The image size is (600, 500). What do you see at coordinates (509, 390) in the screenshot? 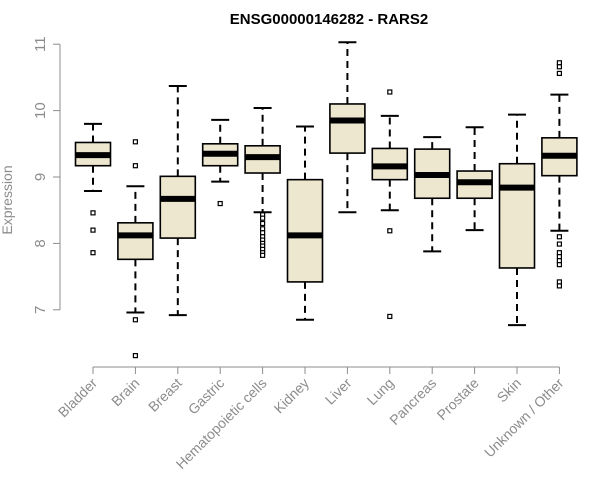
I see `x-tick-label: Skin` at bounding box center [509, 390].